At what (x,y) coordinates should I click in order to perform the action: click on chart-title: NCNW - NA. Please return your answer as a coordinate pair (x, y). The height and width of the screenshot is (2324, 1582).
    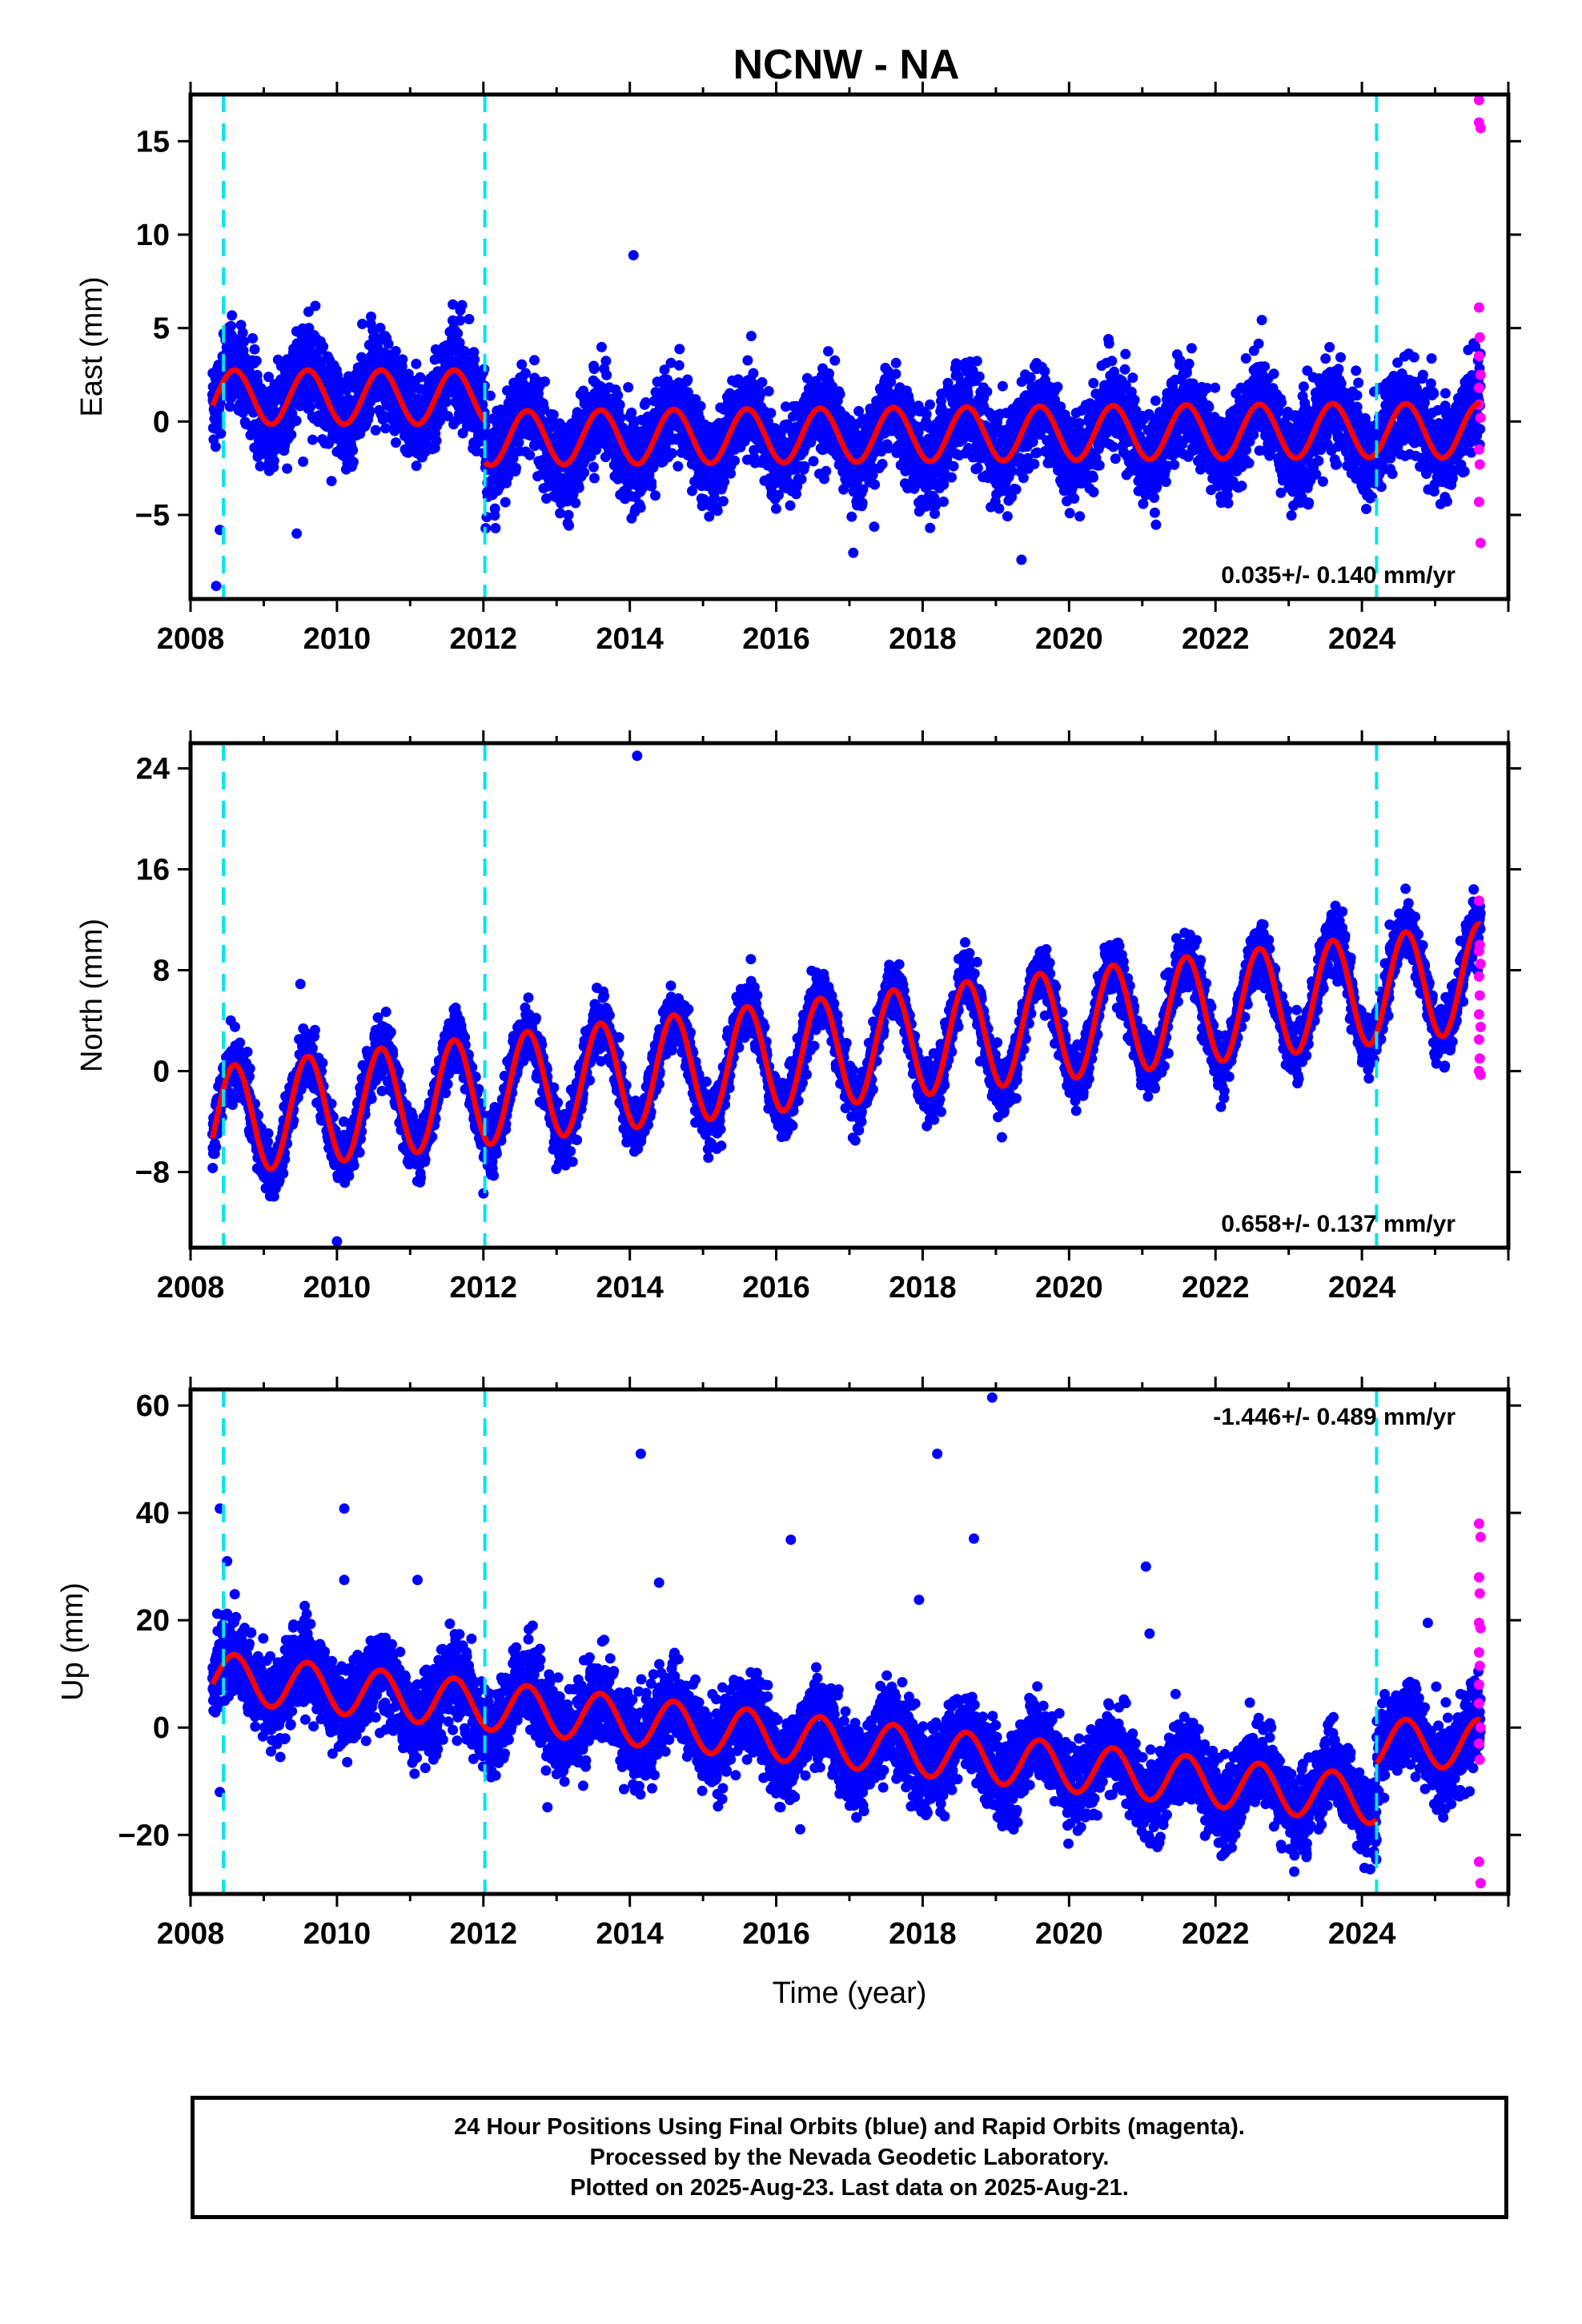
    Looking at the image, I should click on (846, 65).